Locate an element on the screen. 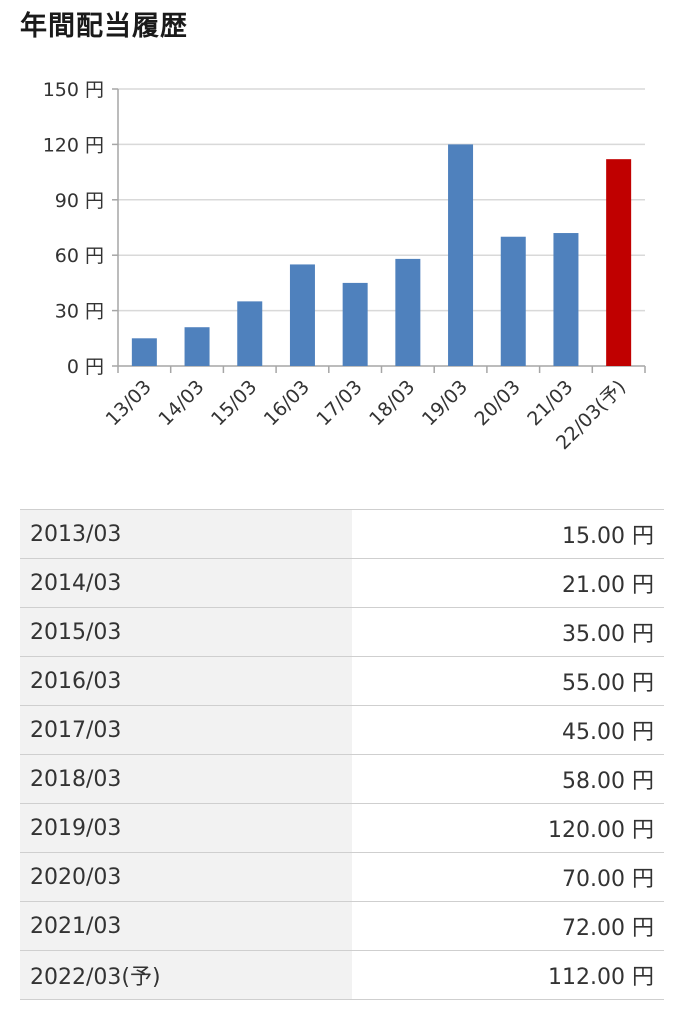 Image resolution: width=686 pixels, height=1024 pixels. x-tick-label: 15/03 is located at coordinates (234, 403).